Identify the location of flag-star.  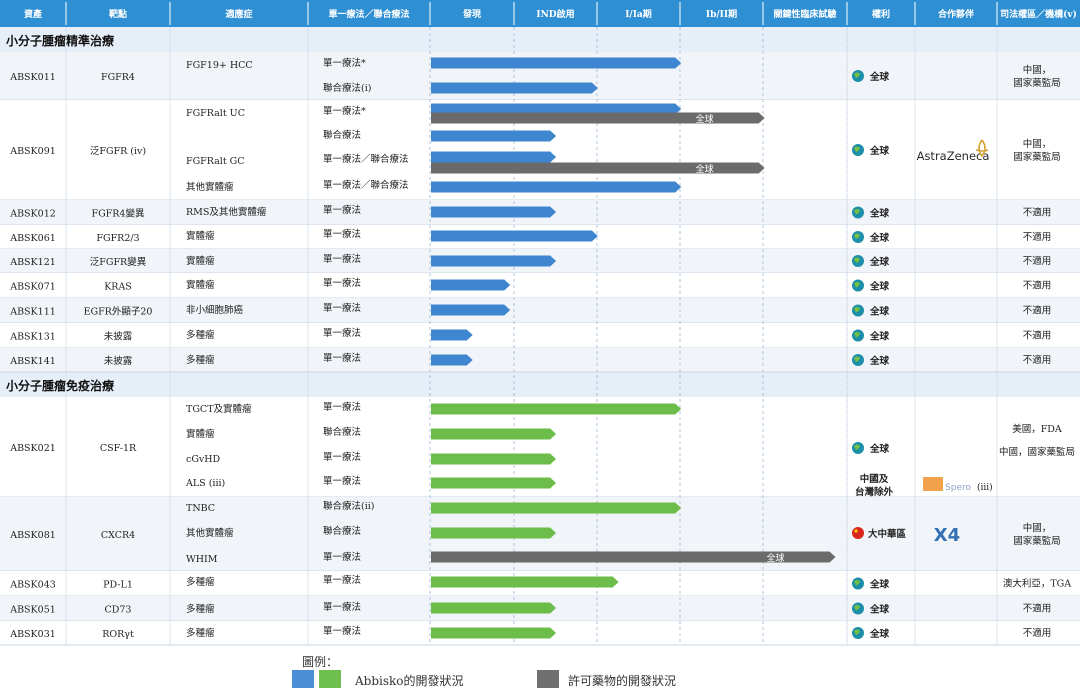
(856, 531).